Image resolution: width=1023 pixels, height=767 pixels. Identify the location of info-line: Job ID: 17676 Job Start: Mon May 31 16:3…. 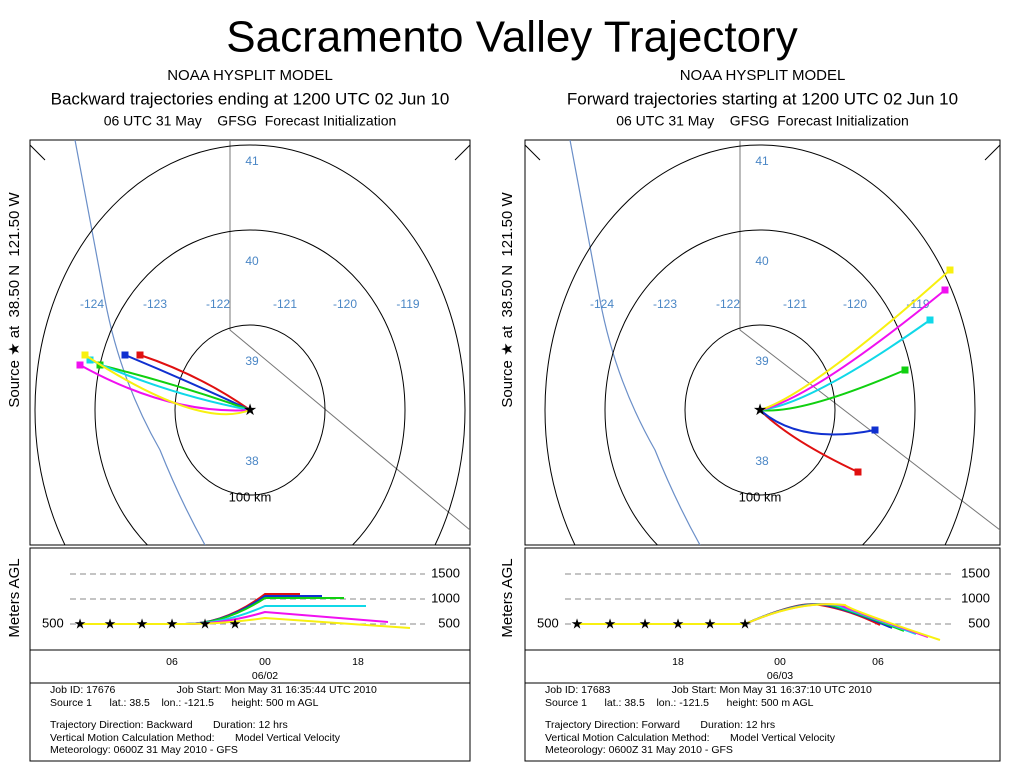
(213, 690).